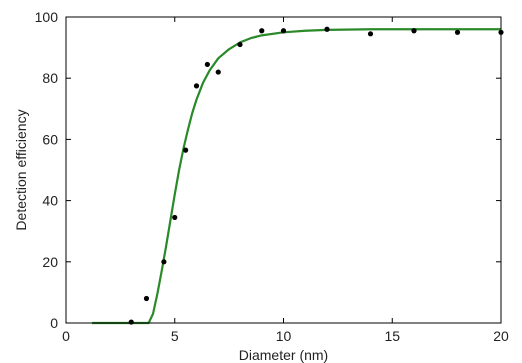  I want to click on y-tick-label: 0, so click(54, 323).